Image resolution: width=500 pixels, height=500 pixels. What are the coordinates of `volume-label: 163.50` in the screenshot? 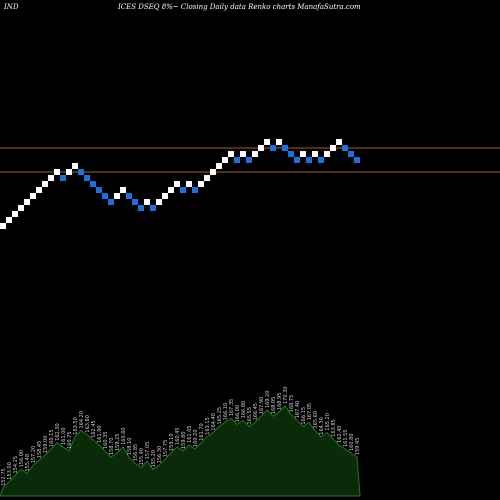 It's located at (76, 426).